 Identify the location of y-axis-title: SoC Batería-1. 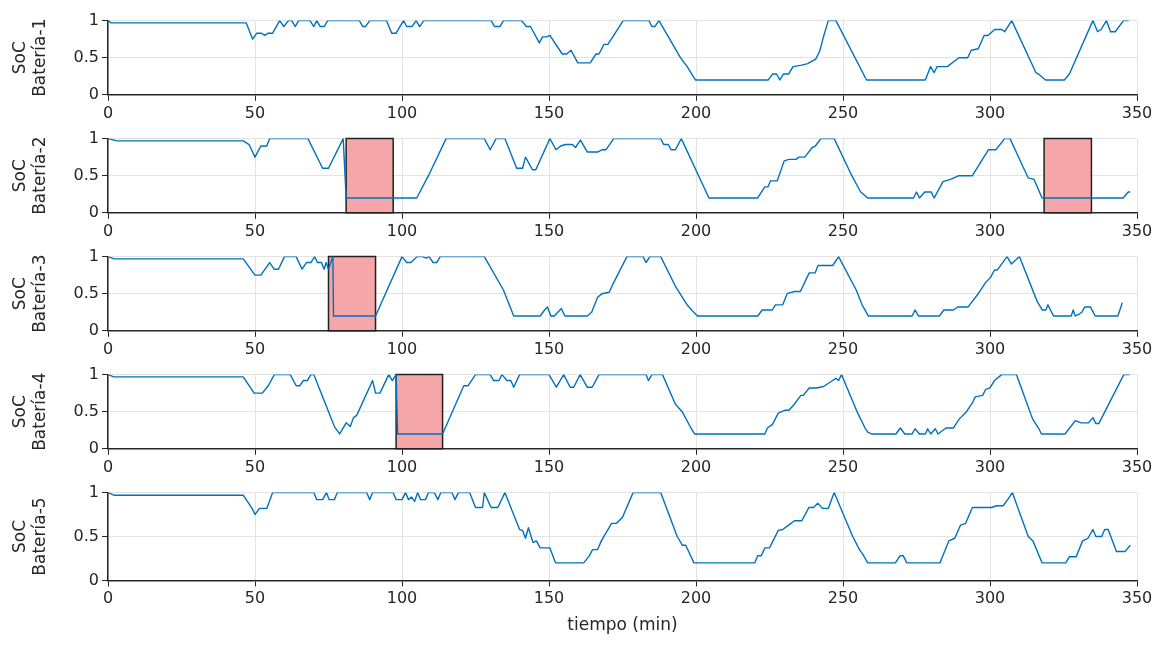
(29, 57).